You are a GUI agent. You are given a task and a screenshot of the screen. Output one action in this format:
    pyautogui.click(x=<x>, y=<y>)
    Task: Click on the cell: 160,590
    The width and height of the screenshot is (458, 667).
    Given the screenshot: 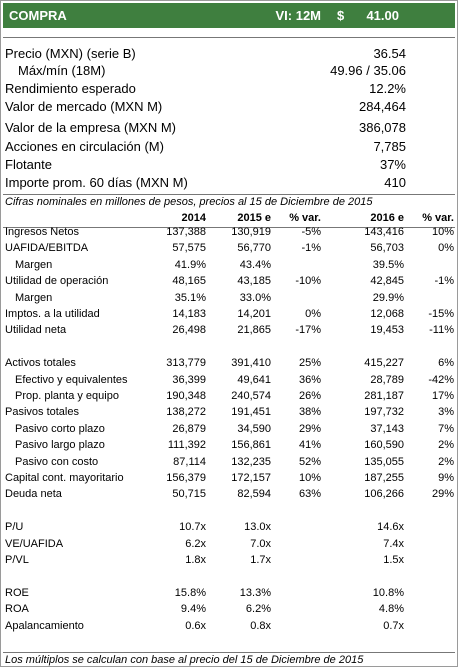 What is the action you would take?
    pyautogui.click(x=384, y=445)
    